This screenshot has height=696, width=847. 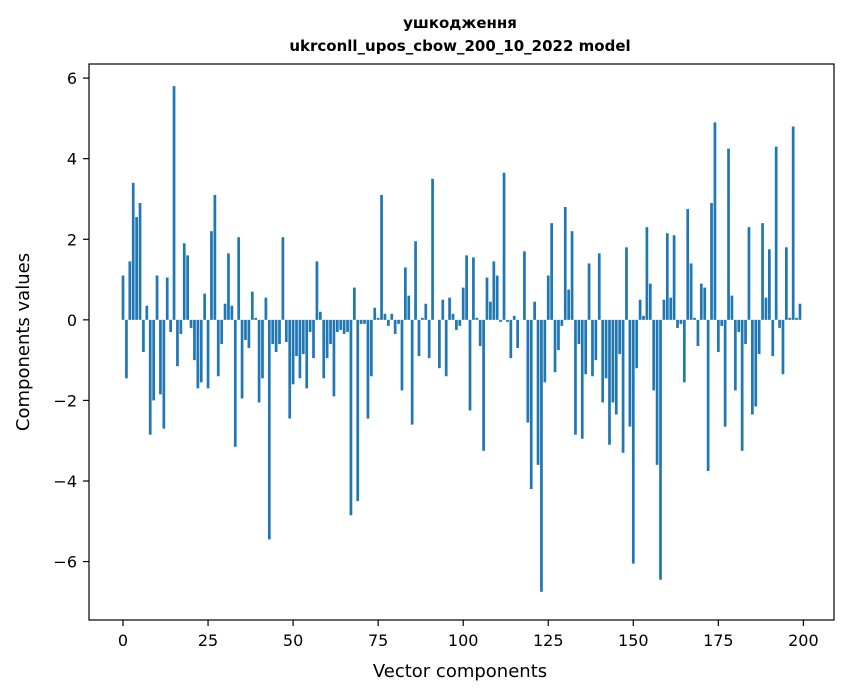 I want to click on y-axis-label: Components values, so click(x=23, y=342).